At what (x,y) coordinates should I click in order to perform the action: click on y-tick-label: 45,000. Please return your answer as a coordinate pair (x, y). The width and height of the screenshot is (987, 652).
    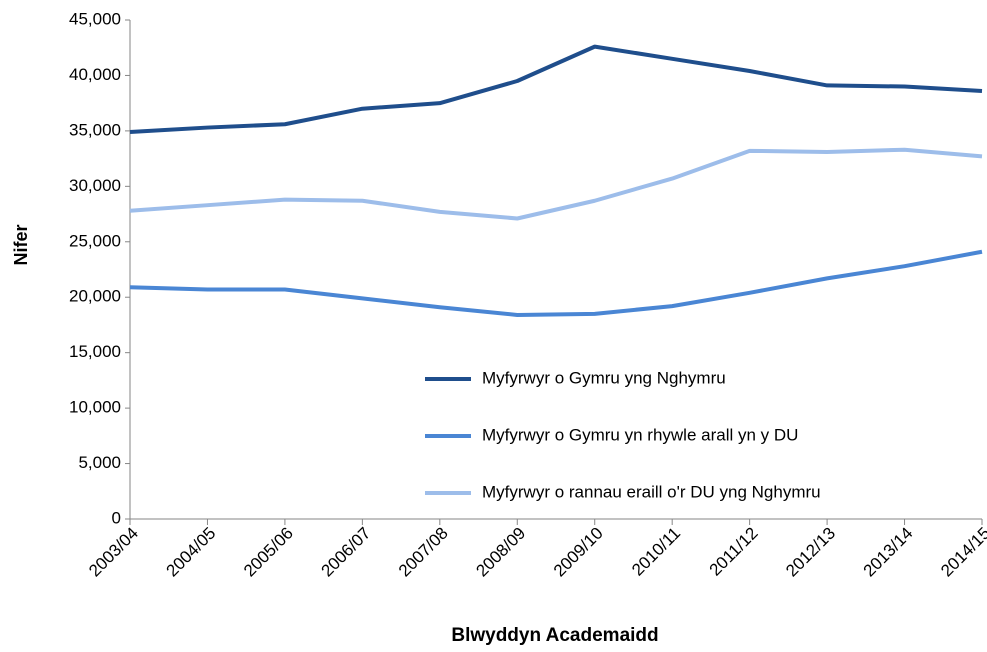
    Looking at the image, I should click on (95, 18).